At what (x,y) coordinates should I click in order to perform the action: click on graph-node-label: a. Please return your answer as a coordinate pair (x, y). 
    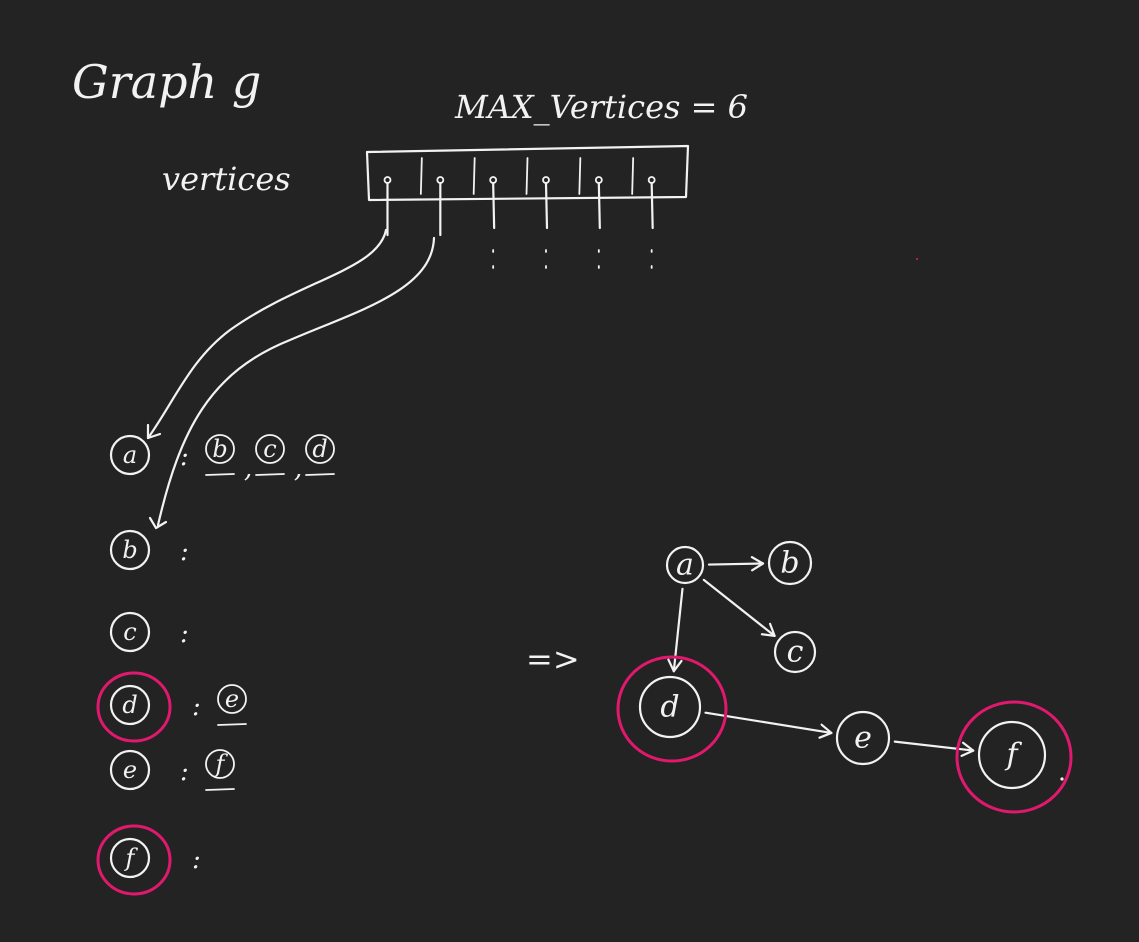
    Looking at the image, I should click on (685, 565).